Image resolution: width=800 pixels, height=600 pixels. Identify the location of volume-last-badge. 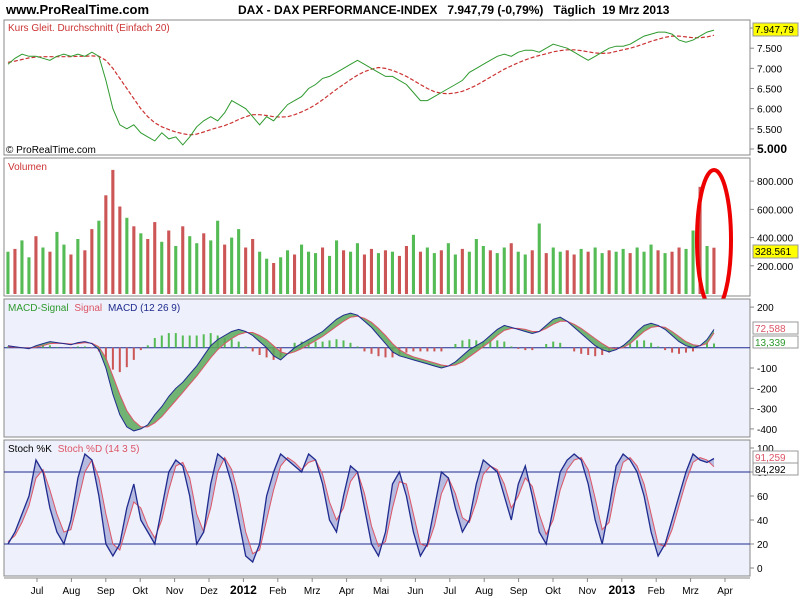
(775, 251).